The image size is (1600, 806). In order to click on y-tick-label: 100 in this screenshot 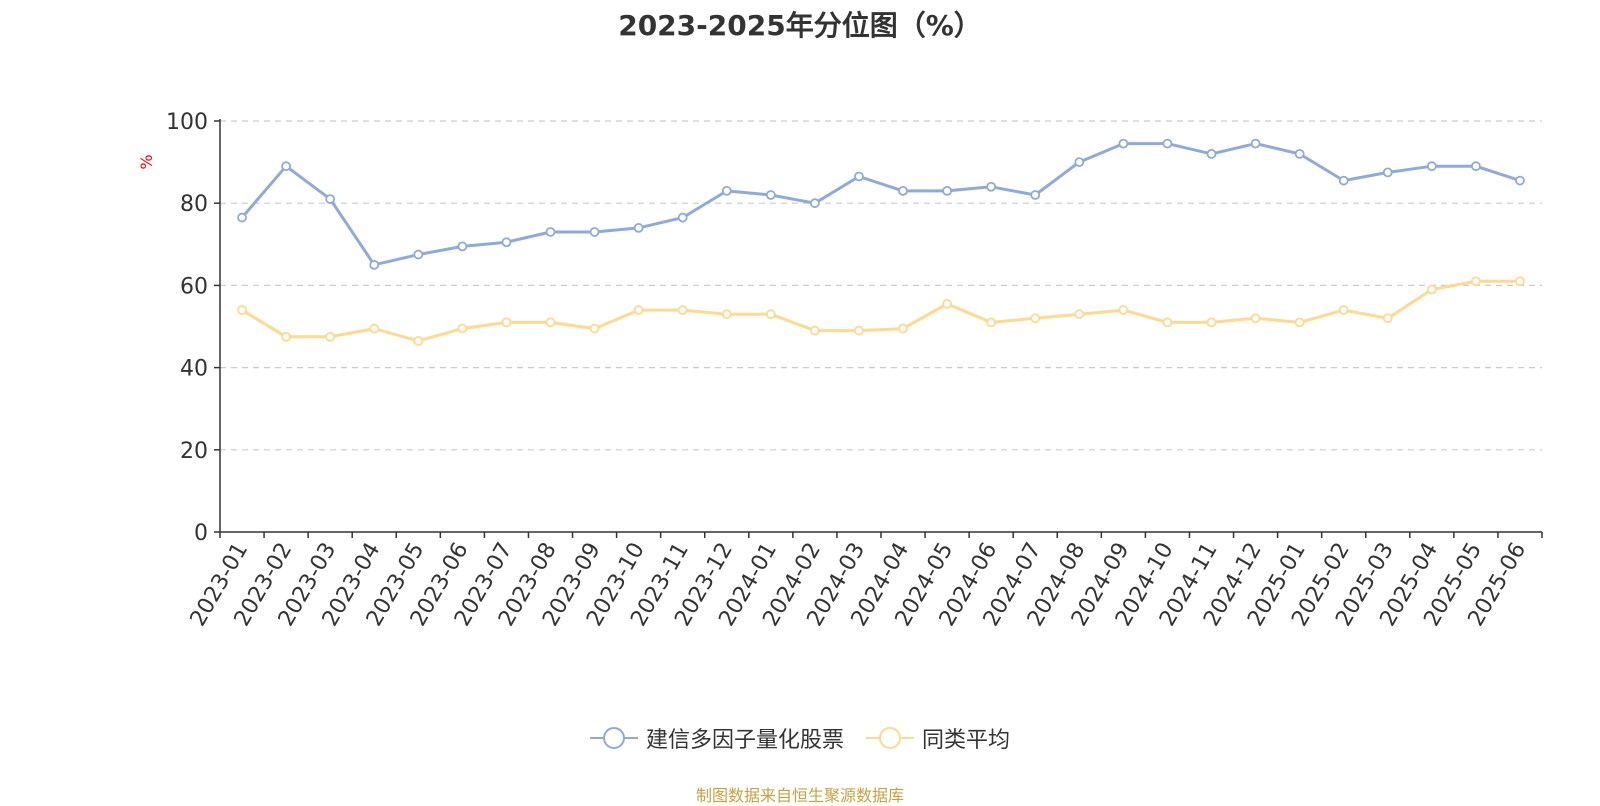, I will do `click(187, 122)`.